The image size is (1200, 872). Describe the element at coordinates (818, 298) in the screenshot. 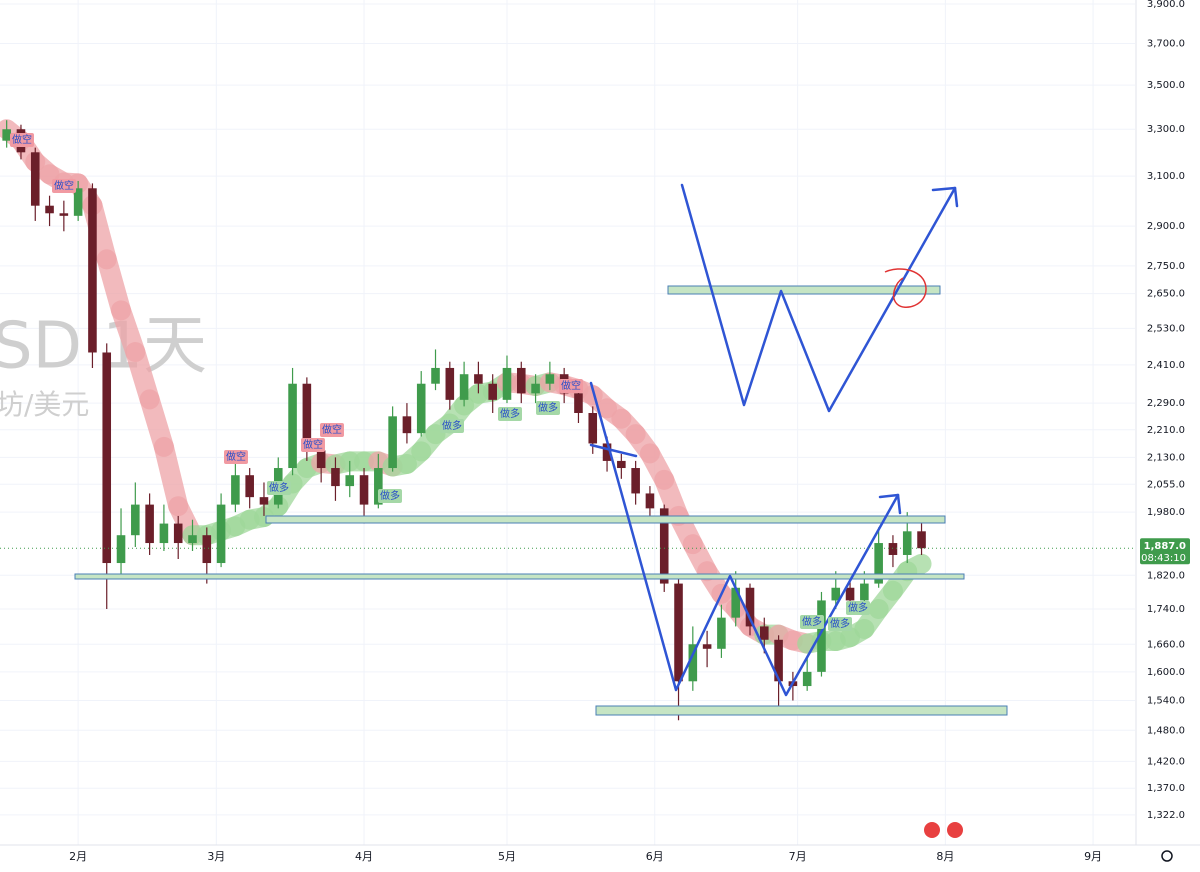

I see `w-line` at that location.